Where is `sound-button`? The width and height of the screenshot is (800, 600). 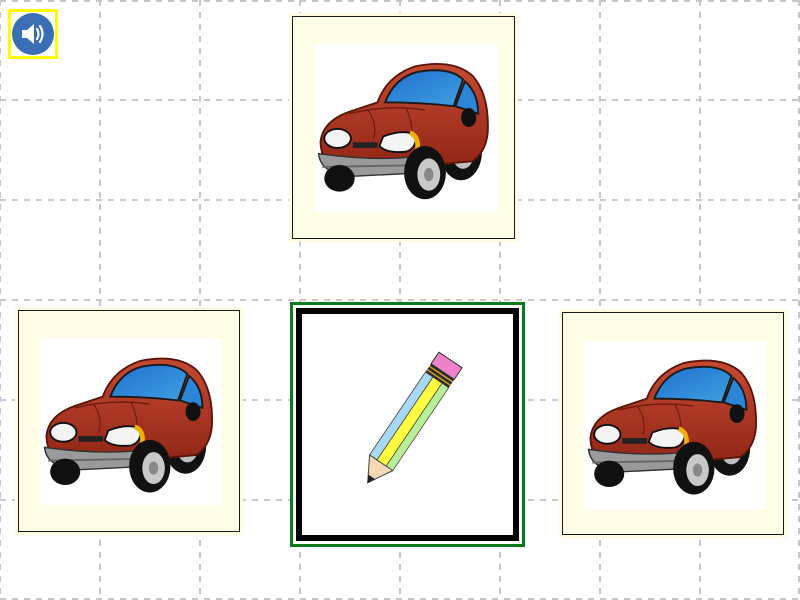 sound-button is located at coordinates (33, 34).